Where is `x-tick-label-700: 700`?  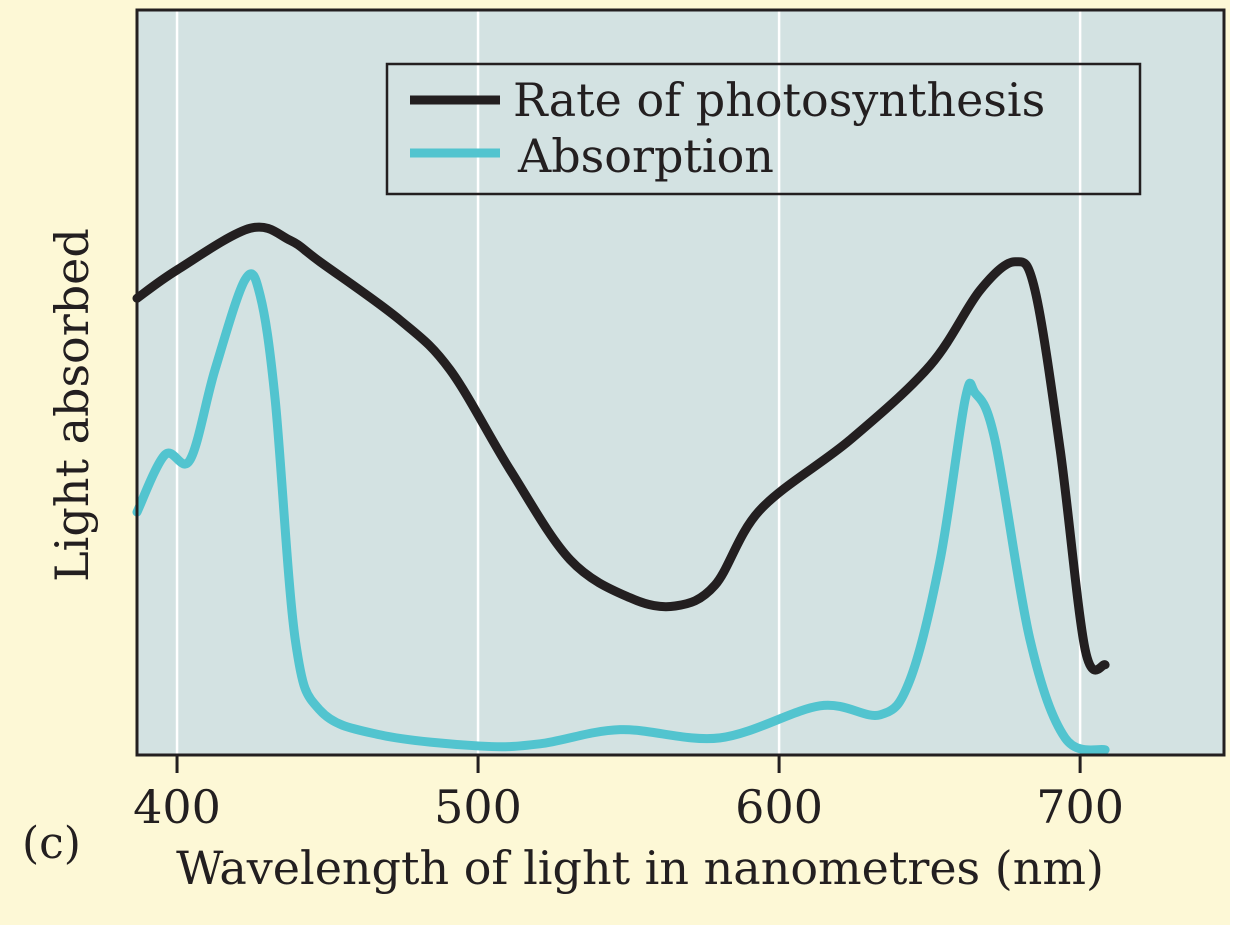
x-tick-label-700: 700 is located at coordinates (1080, 807).